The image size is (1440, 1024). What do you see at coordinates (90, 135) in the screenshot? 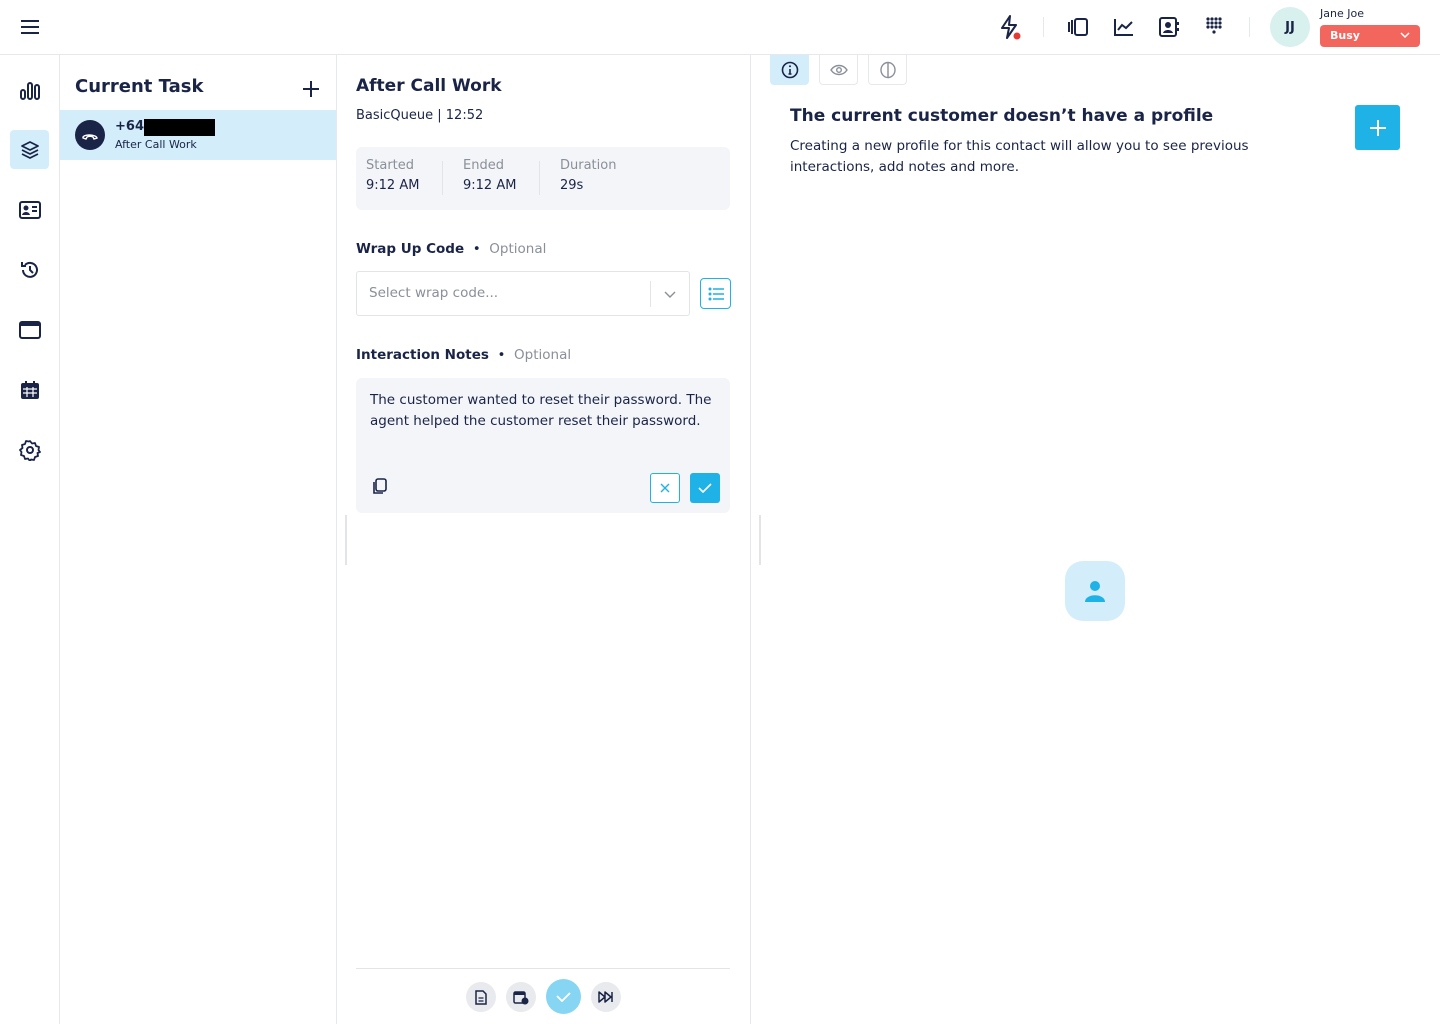
I see `hangup-icon` at bounding box center [90, 135].